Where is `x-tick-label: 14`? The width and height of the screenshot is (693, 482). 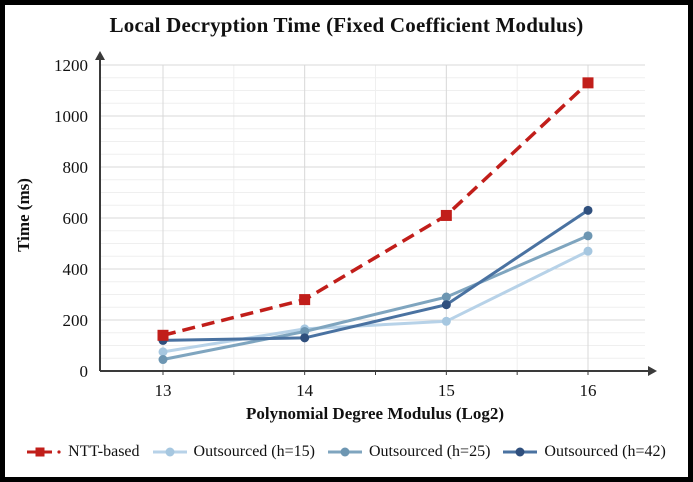
x-tick-label: 14 is located at coordinates (305, 390).